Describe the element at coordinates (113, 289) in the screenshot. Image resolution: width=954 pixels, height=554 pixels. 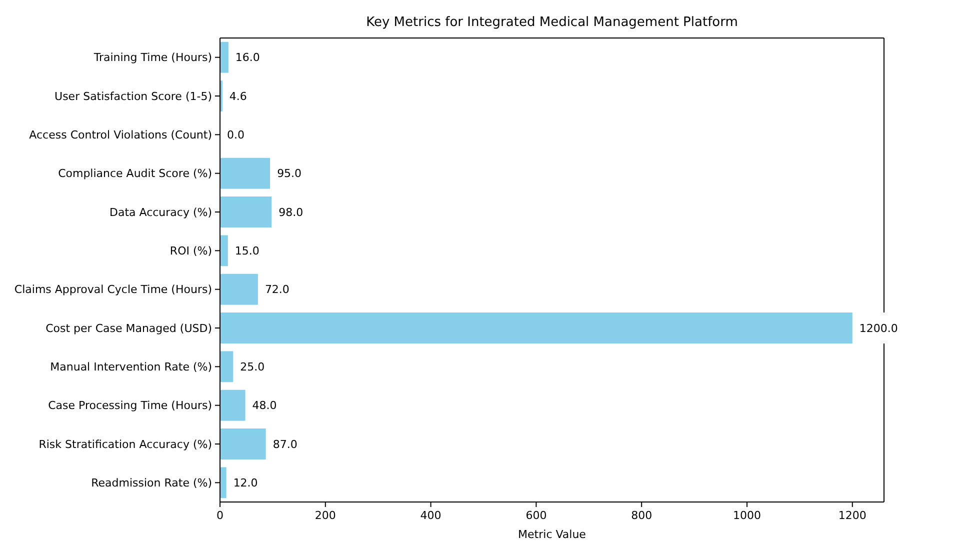
I see `y-tick-label: Claims Approval Cycle Time (Hours)` at that location.